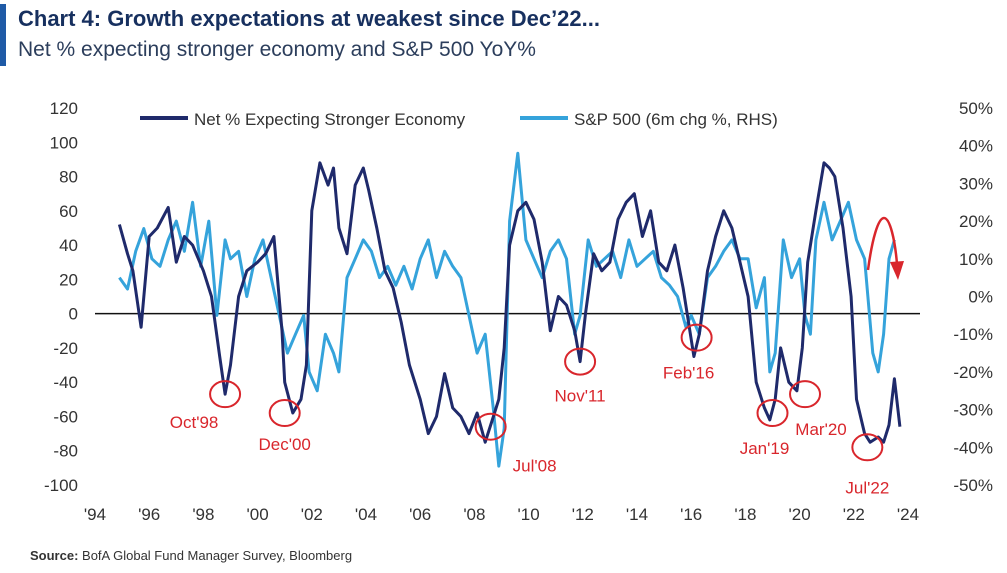 The image size is (1007, 573). I want to click on x-tick-label: '00, so click(258, 514).